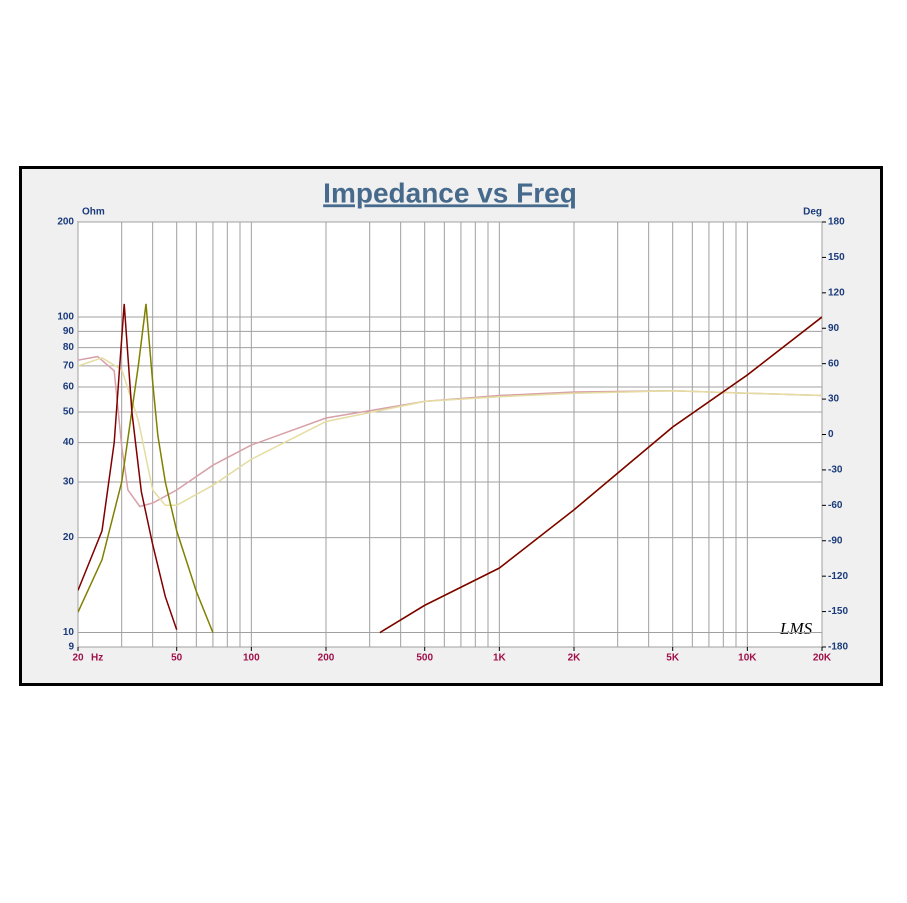 Image resolution: width=907 pixels, height=903 pixels. What do you see at coordinates (69, 482) in the screenshot?
I see `y-tick-label: 30` at bounding box center [69, 482].